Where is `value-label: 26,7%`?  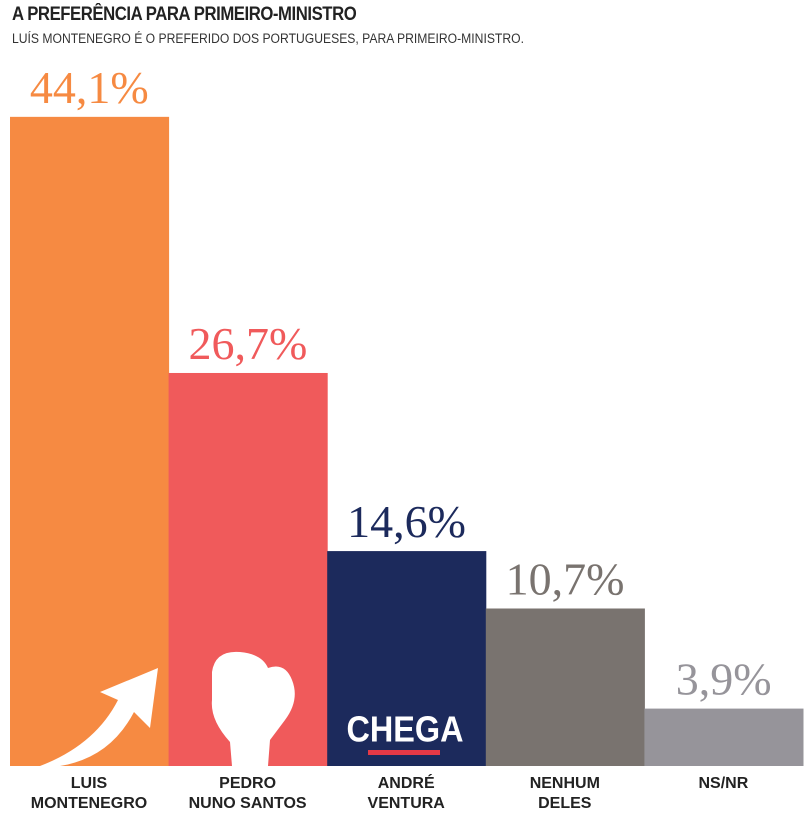
value-label: 26,7% is located at coordinates (247, 343).